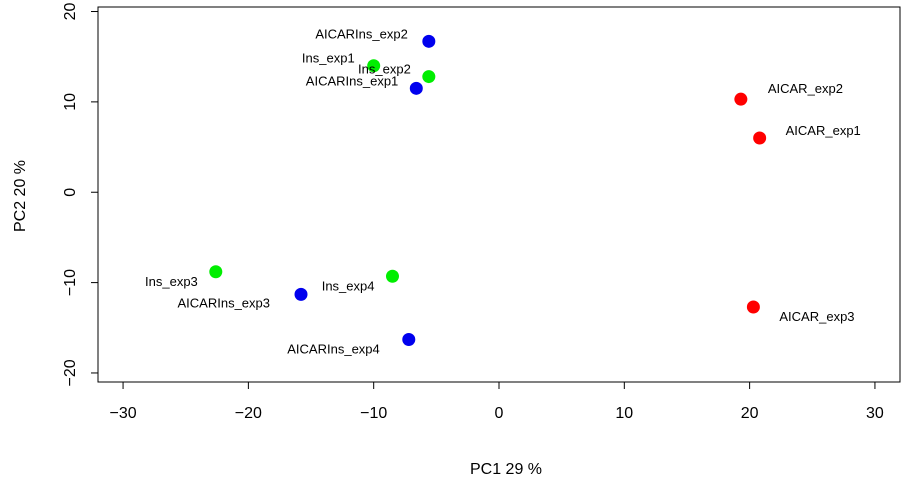  What do you see at coordinates (216, 272) in the screenshot?
I see `point-ins-exp3` at bounding box center [216, 272].